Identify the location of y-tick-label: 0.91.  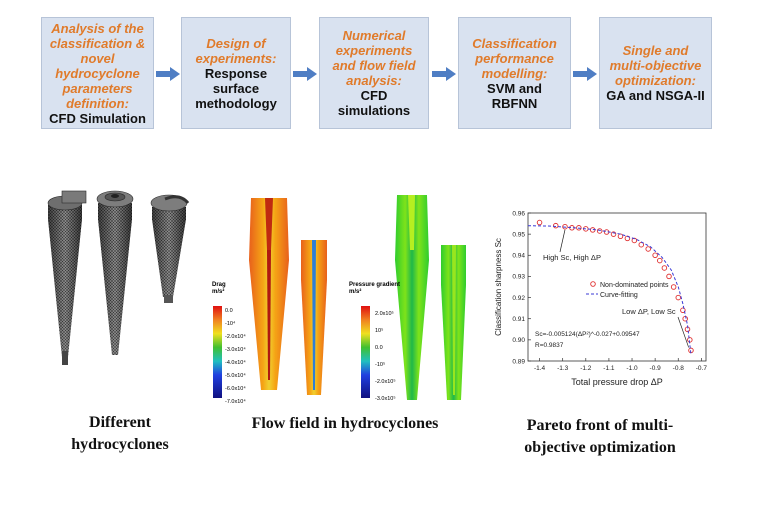
(518, 319).